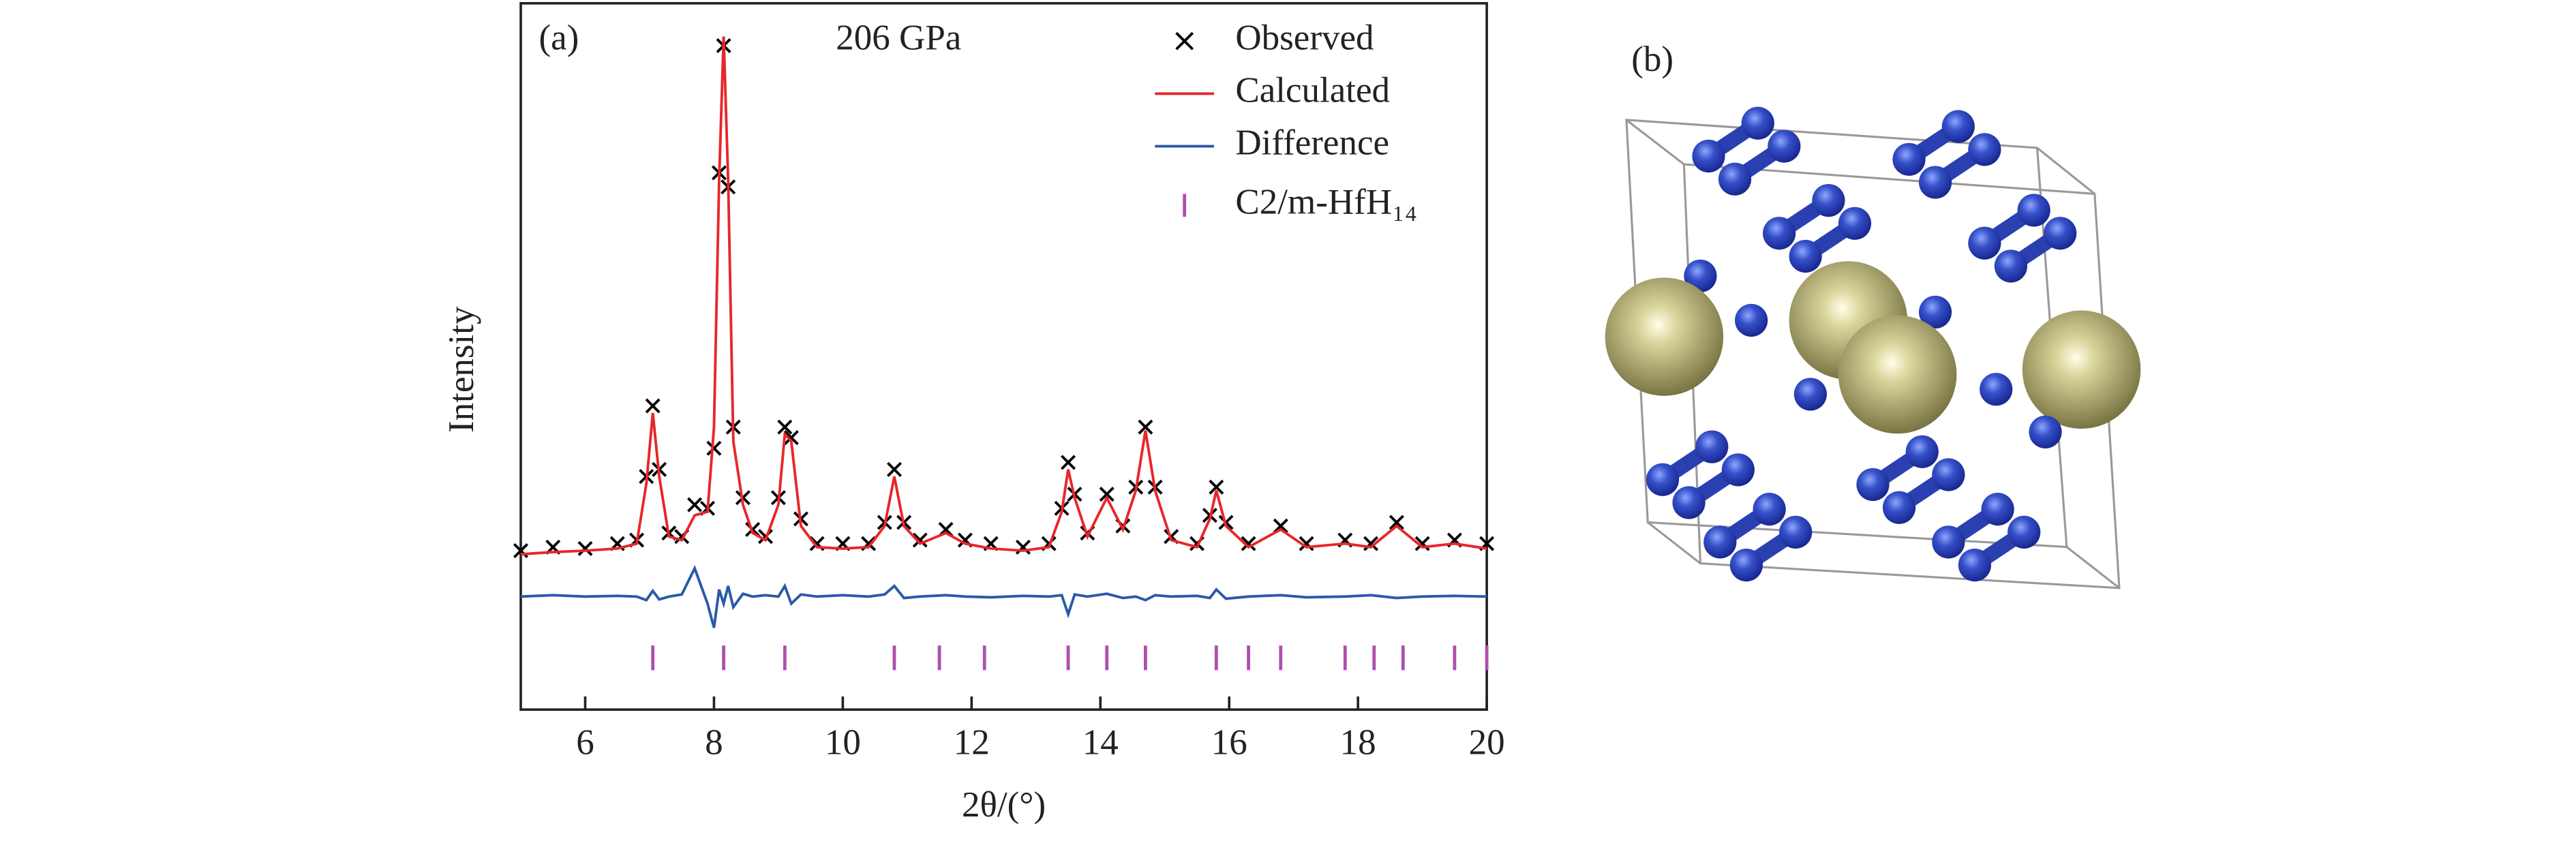 The width and height of the screenshot is (2576, 841). Describe the element at coordinates (1312, 90) in the screenshot. I see `legend-label: Calculated` at that location.